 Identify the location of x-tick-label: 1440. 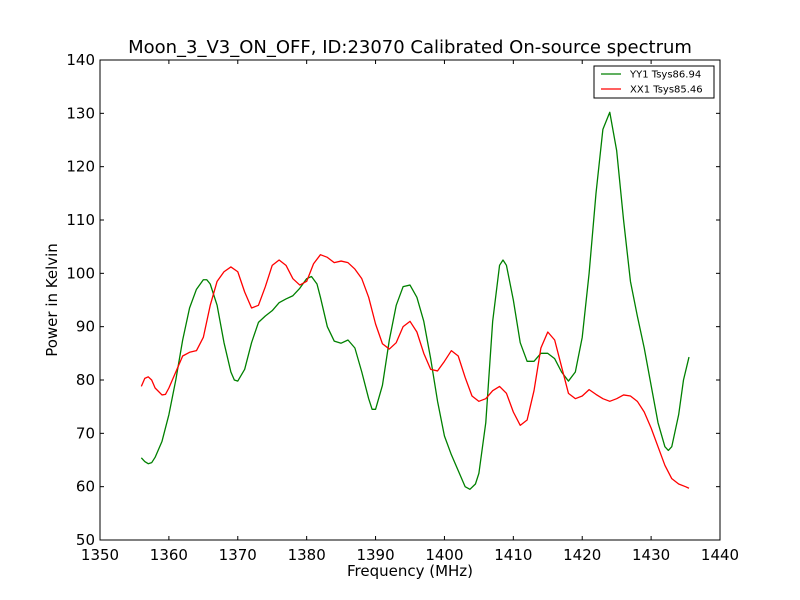
(720, 555).